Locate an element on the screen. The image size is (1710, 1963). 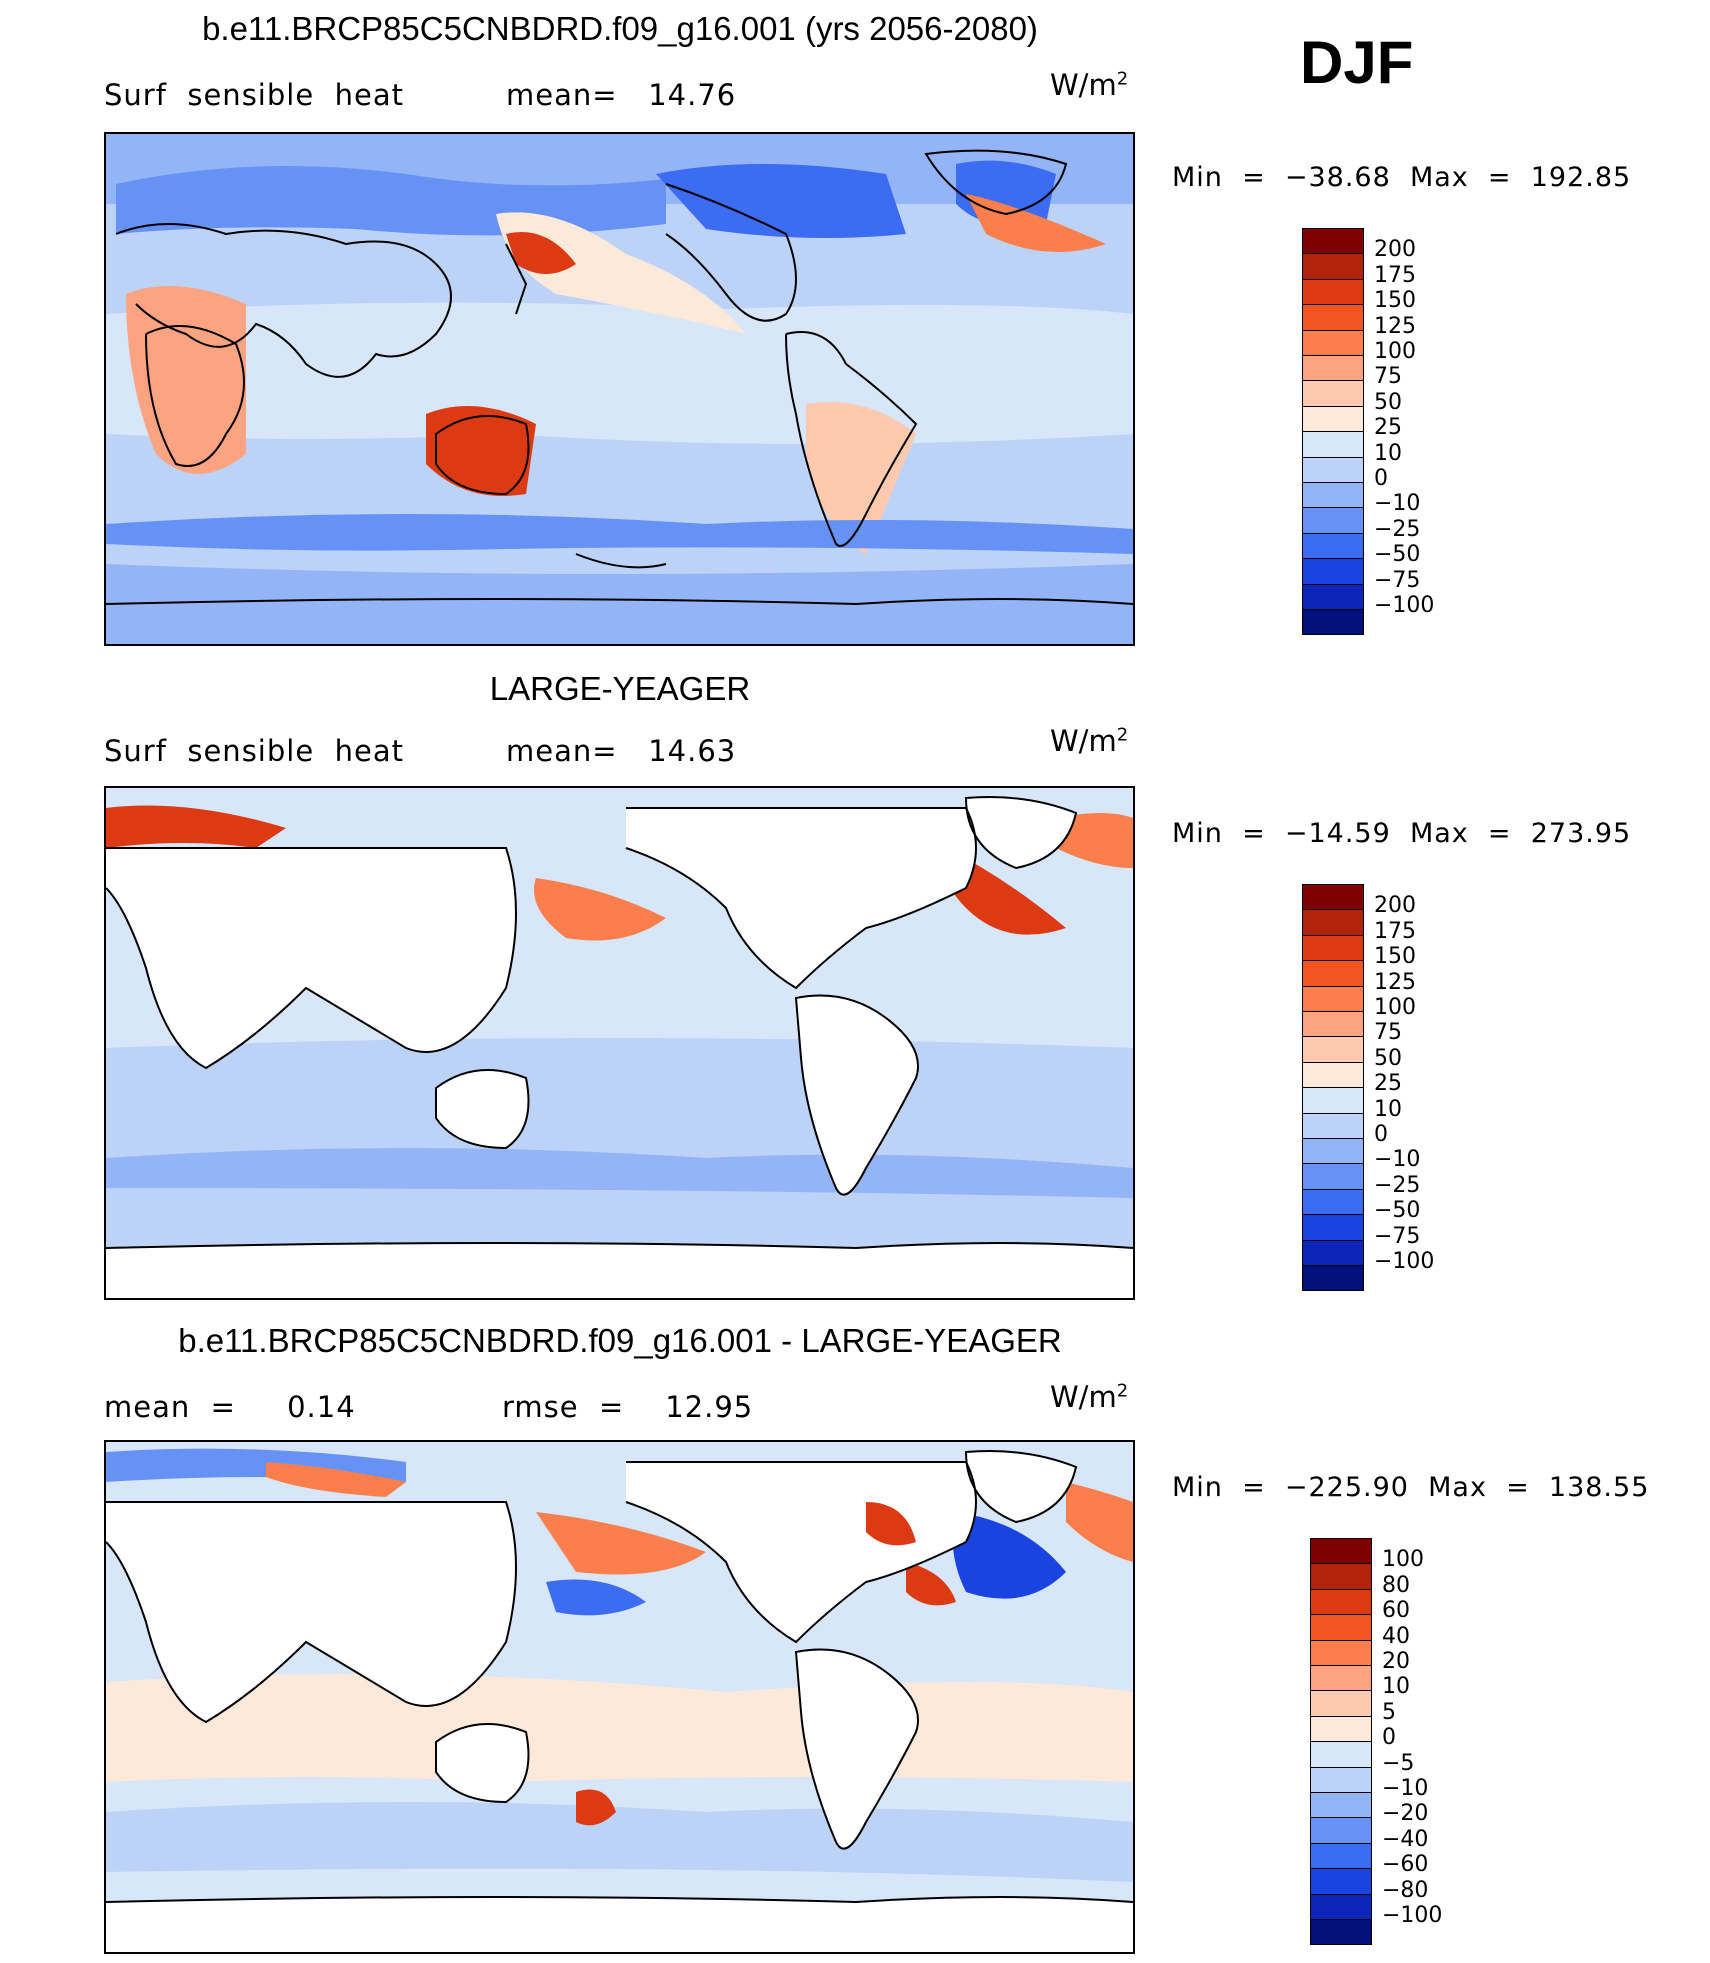
panel-1-units: W/m2 is located at coordinates (1089, 85).